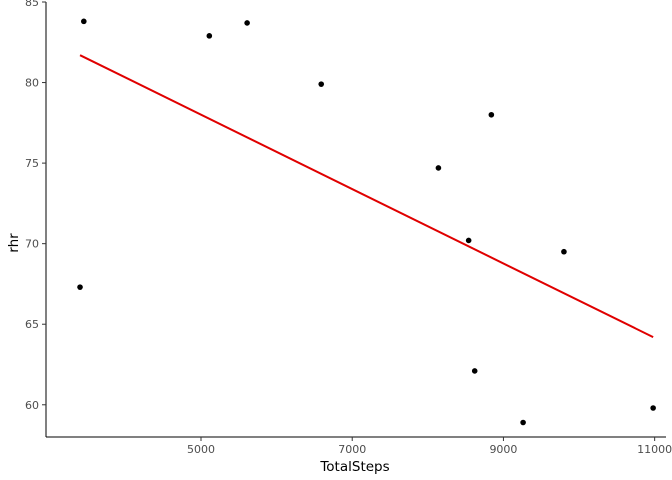  I want to click on y-axis: 60 65 70 75 80 85, so click(36, 218).